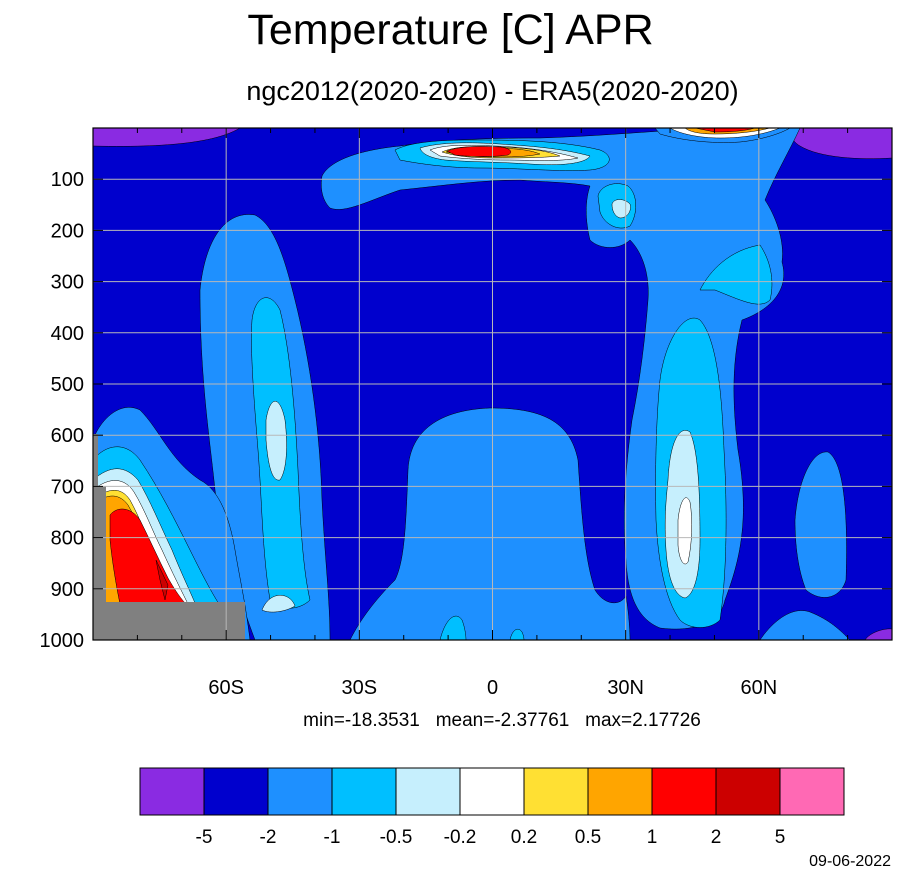  I want to click on contour-arctic-low, so click(805, 625).